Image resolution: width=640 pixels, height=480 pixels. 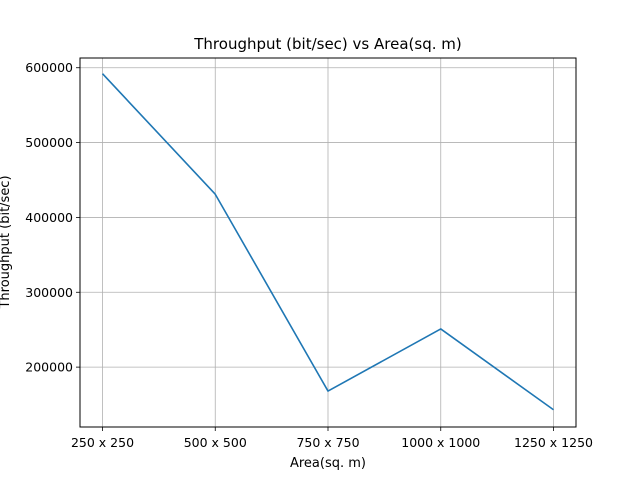 What do you see at coordinates (102, 442) in the screenshot?
I see `x-tick-label: 250 x 250` at bounding box center [102, 442].